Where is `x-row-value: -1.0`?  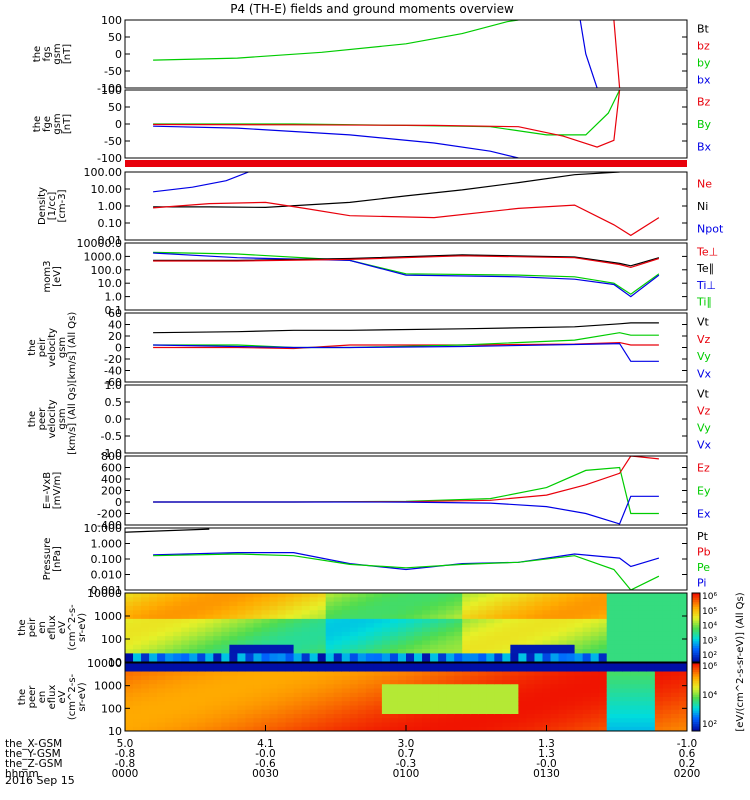
x-row-value: -1.0 is located at coordinates (687, 744).